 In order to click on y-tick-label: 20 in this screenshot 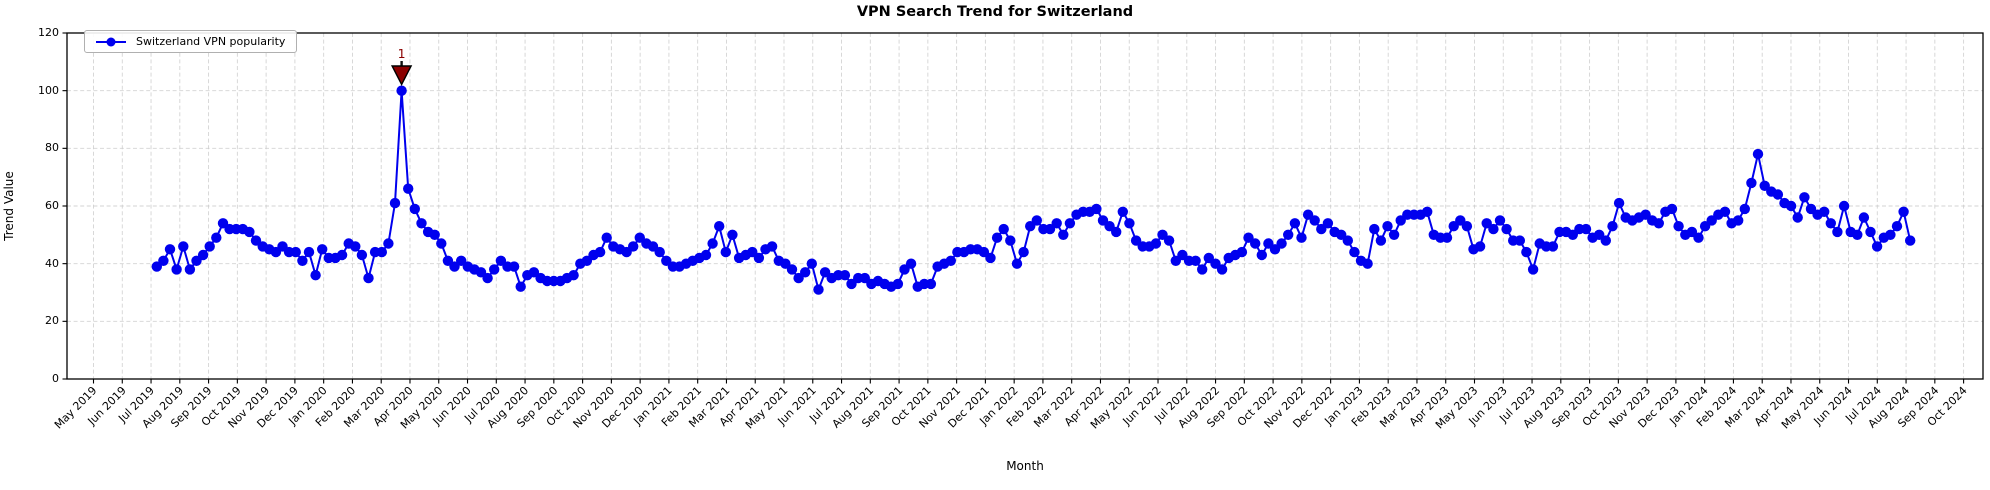, I will do `click(52, 321)`.